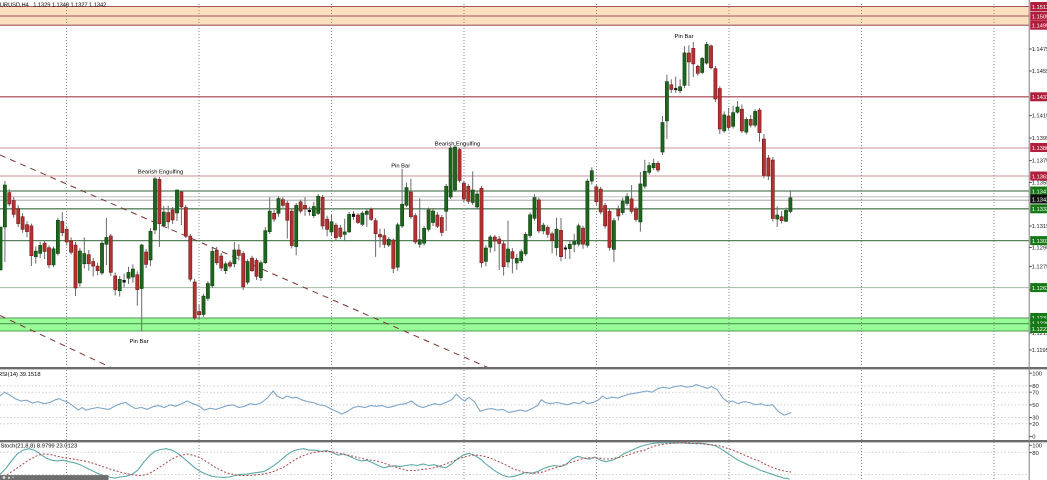 The image size is (1047, 480). I want to click on svg-text: 1.1415, so click(1039, 117).